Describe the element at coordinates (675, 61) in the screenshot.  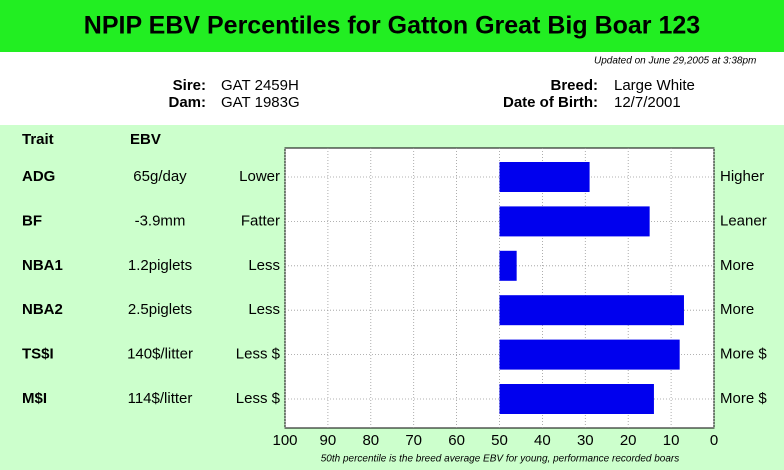
I see `updated-note: Updated on June 29,2005 at 3:38pm` at that location.